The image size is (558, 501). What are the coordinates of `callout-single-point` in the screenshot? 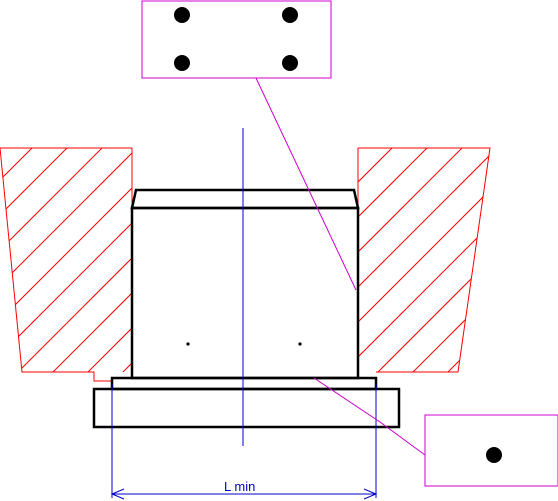 It's located at (435, 432).